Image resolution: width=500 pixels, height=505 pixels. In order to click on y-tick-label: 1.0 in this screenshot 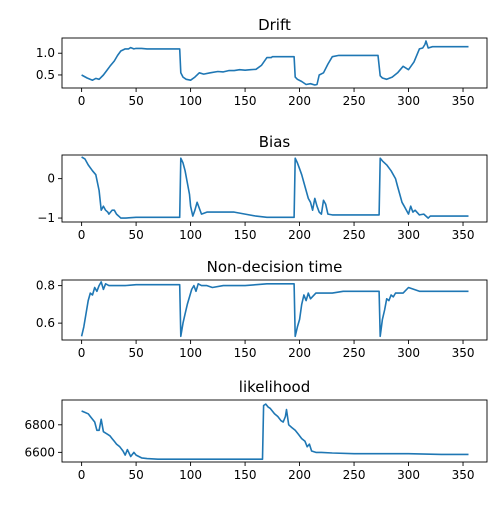, I will do `click(45, 53)`.